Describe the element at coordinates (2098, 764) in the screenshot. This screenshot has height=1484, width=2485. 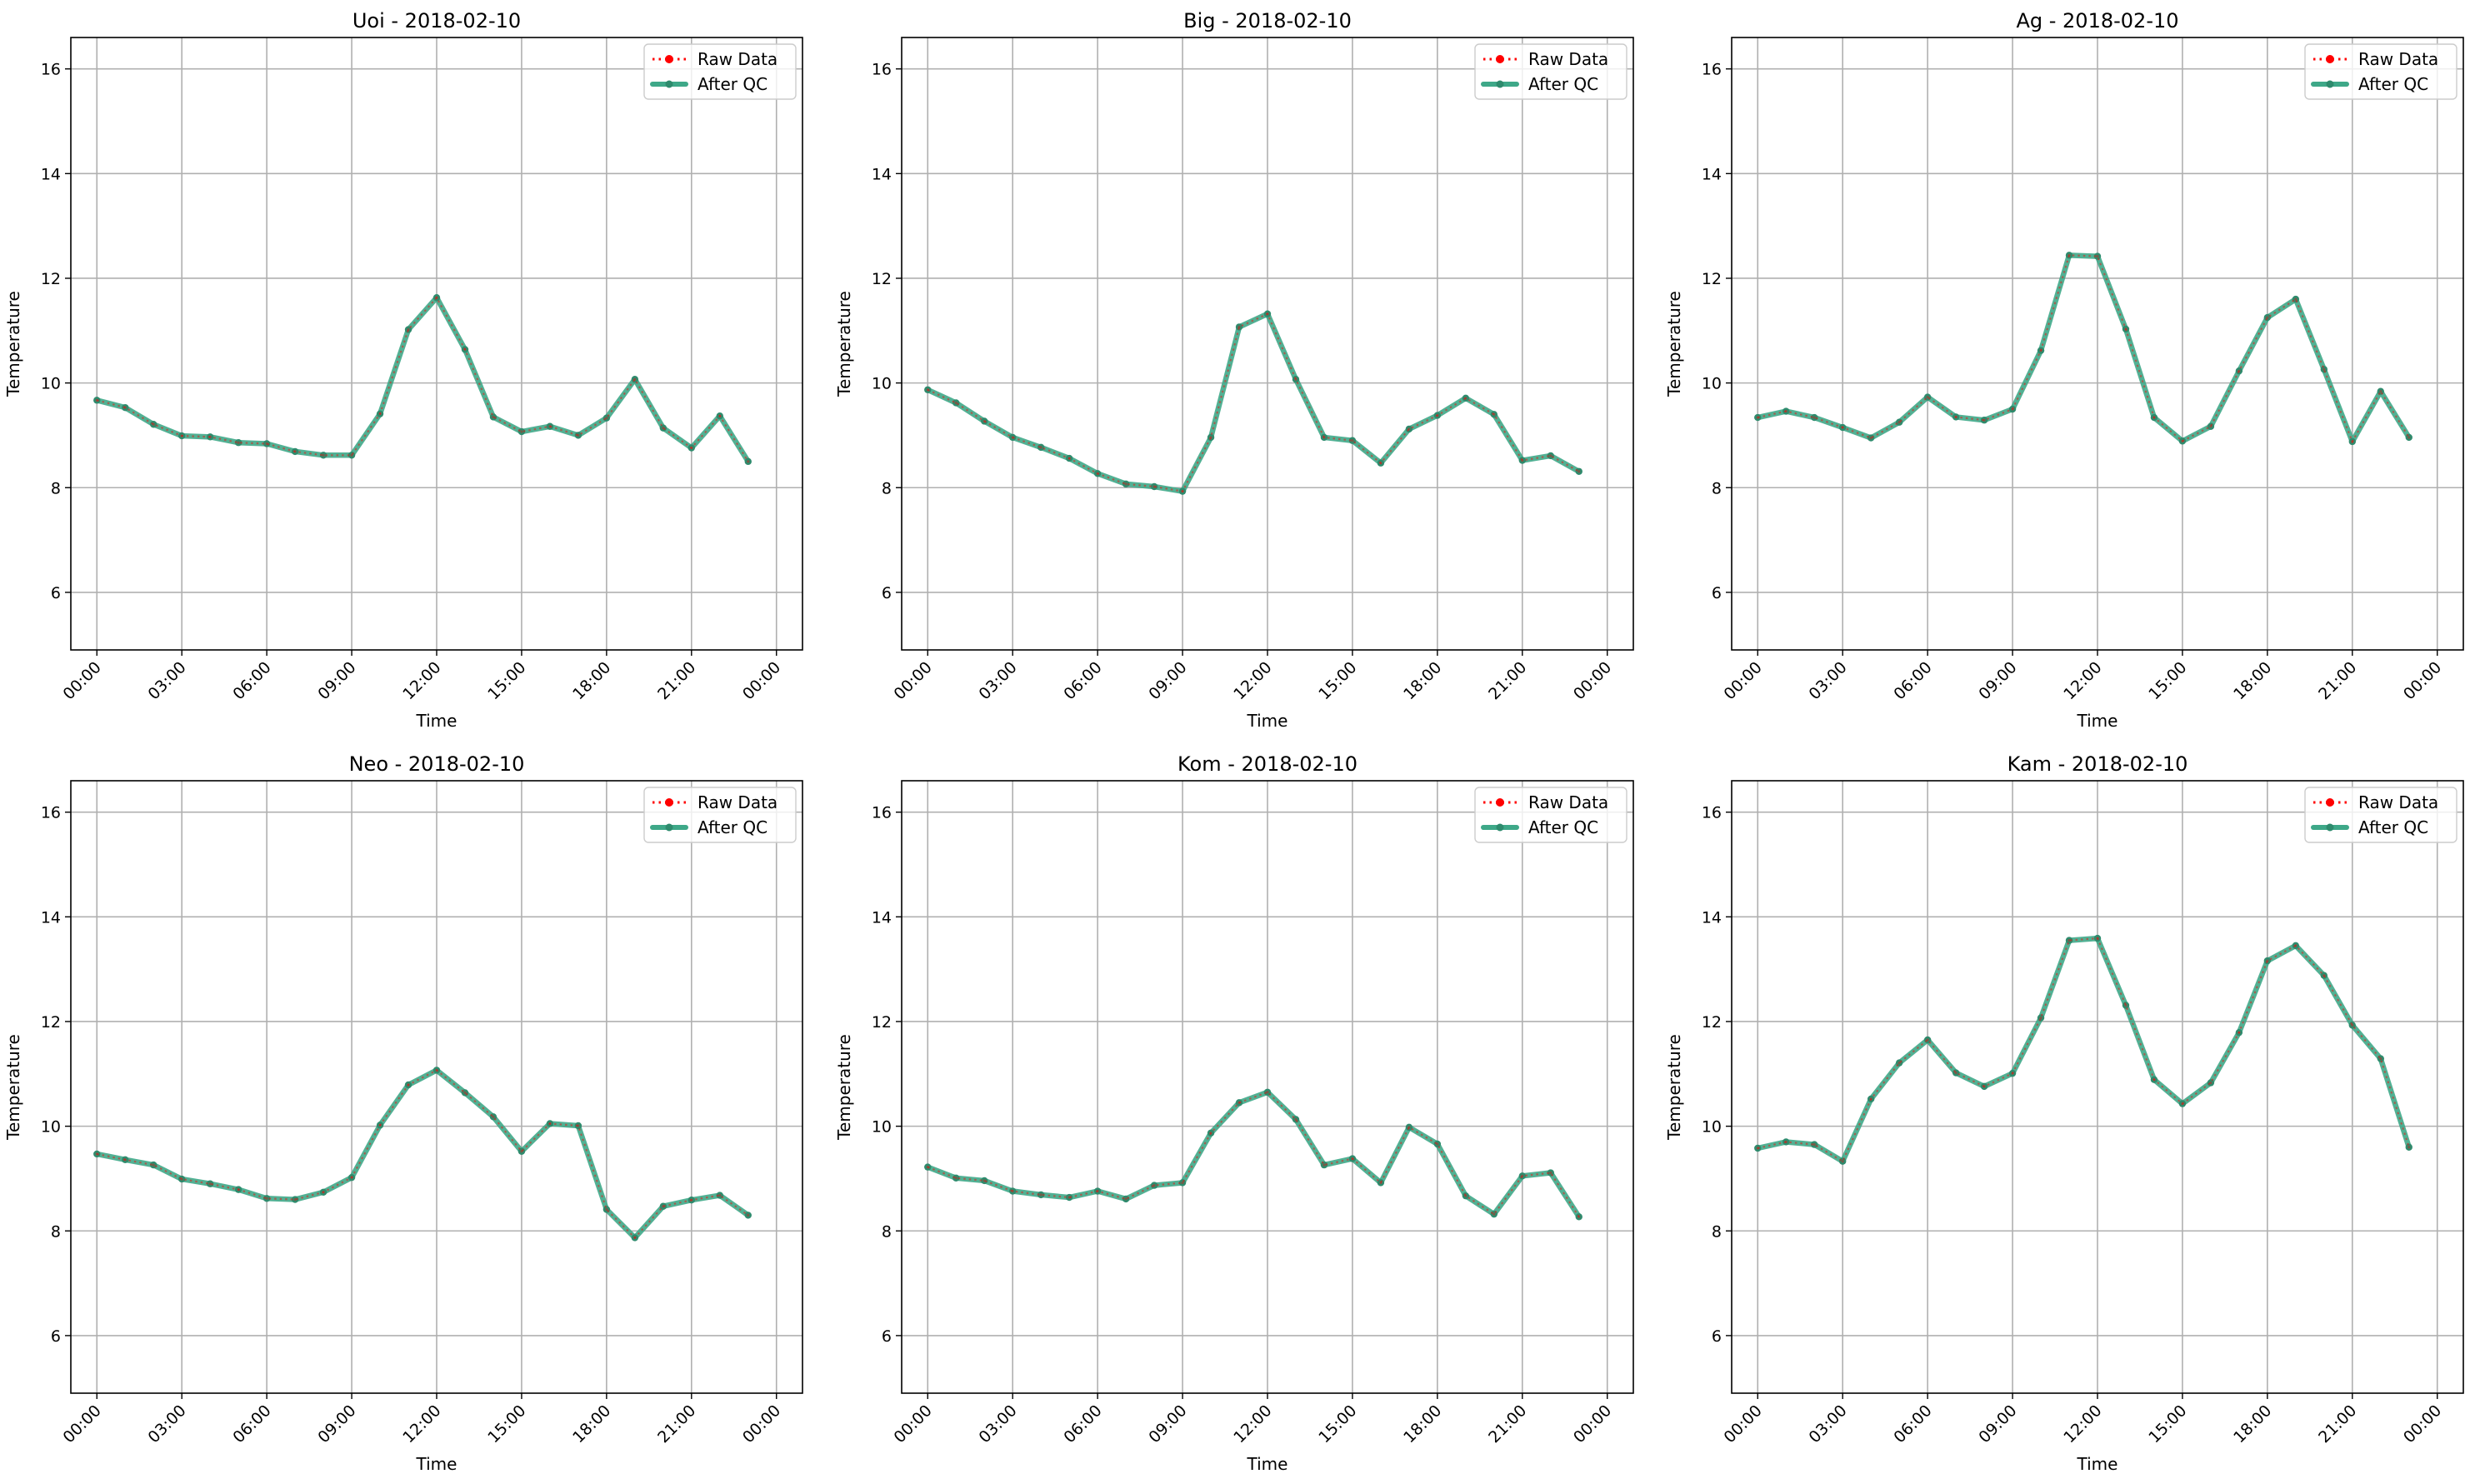
I see `panel-title: Kam - 2018-02-10` at that location.